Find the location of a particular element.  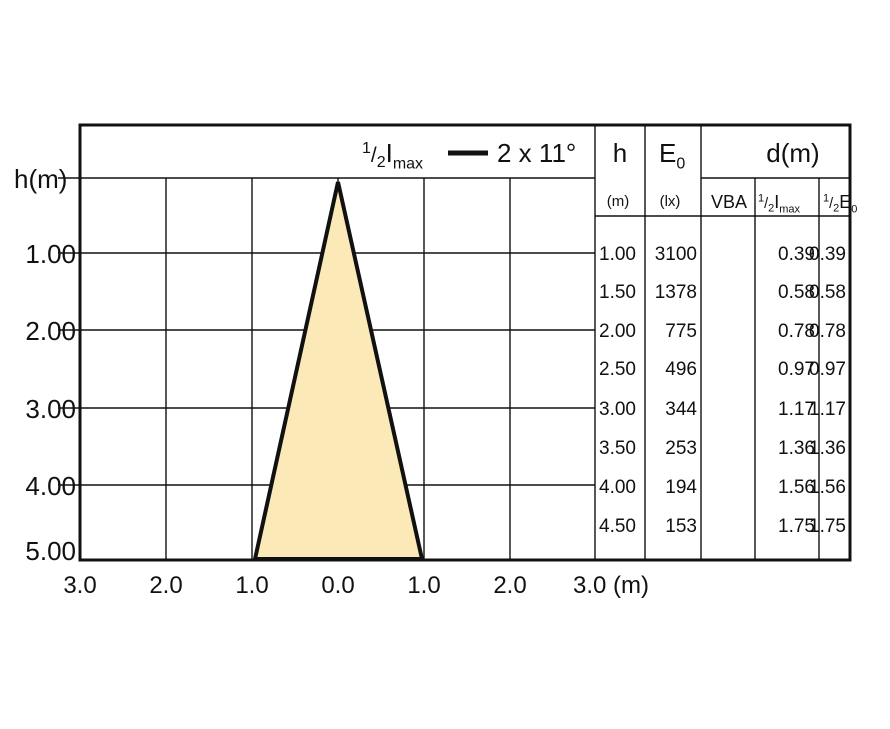

cell-h: 1.50 is located at coordinates (617, 292).